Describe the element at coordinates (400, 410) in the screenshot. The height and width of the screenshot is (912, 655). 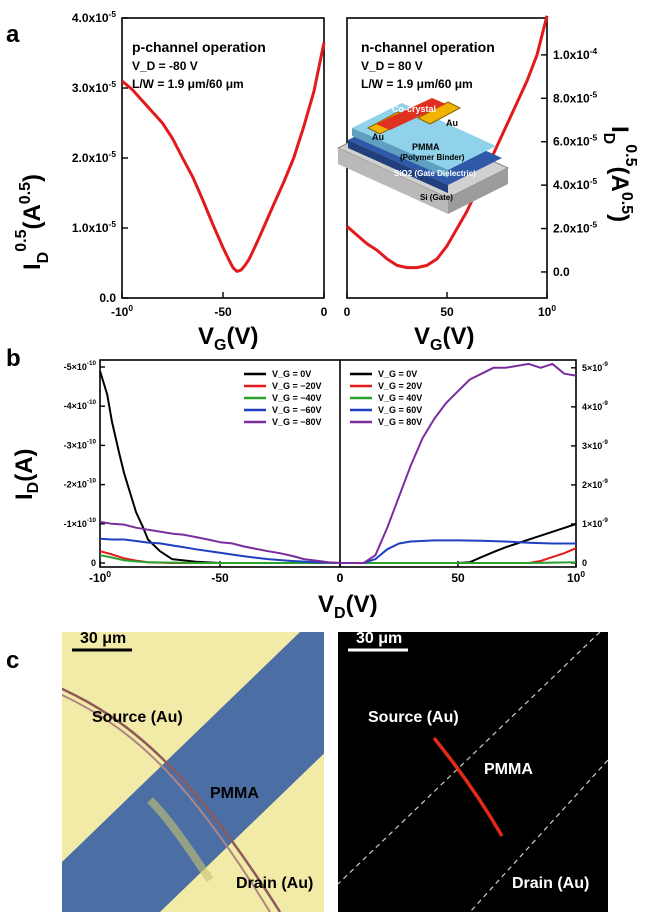
I see `legend-label: V_G = 60V` at that location.